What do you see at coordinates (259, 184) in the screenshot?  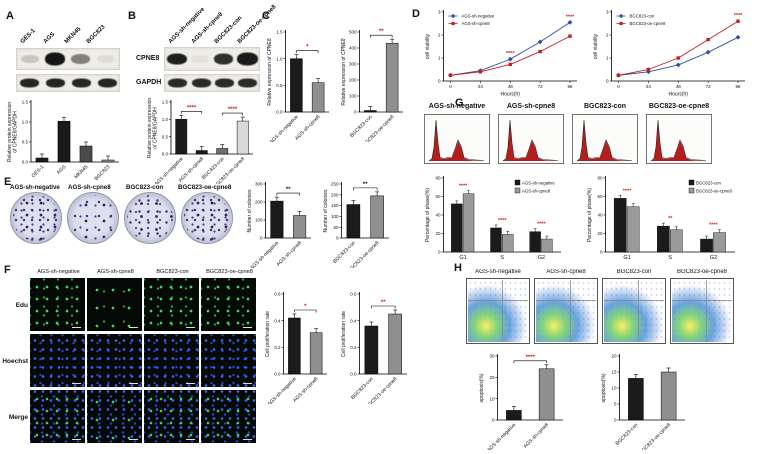 I see `svg-text: 300` at bounding box center [259, 184].